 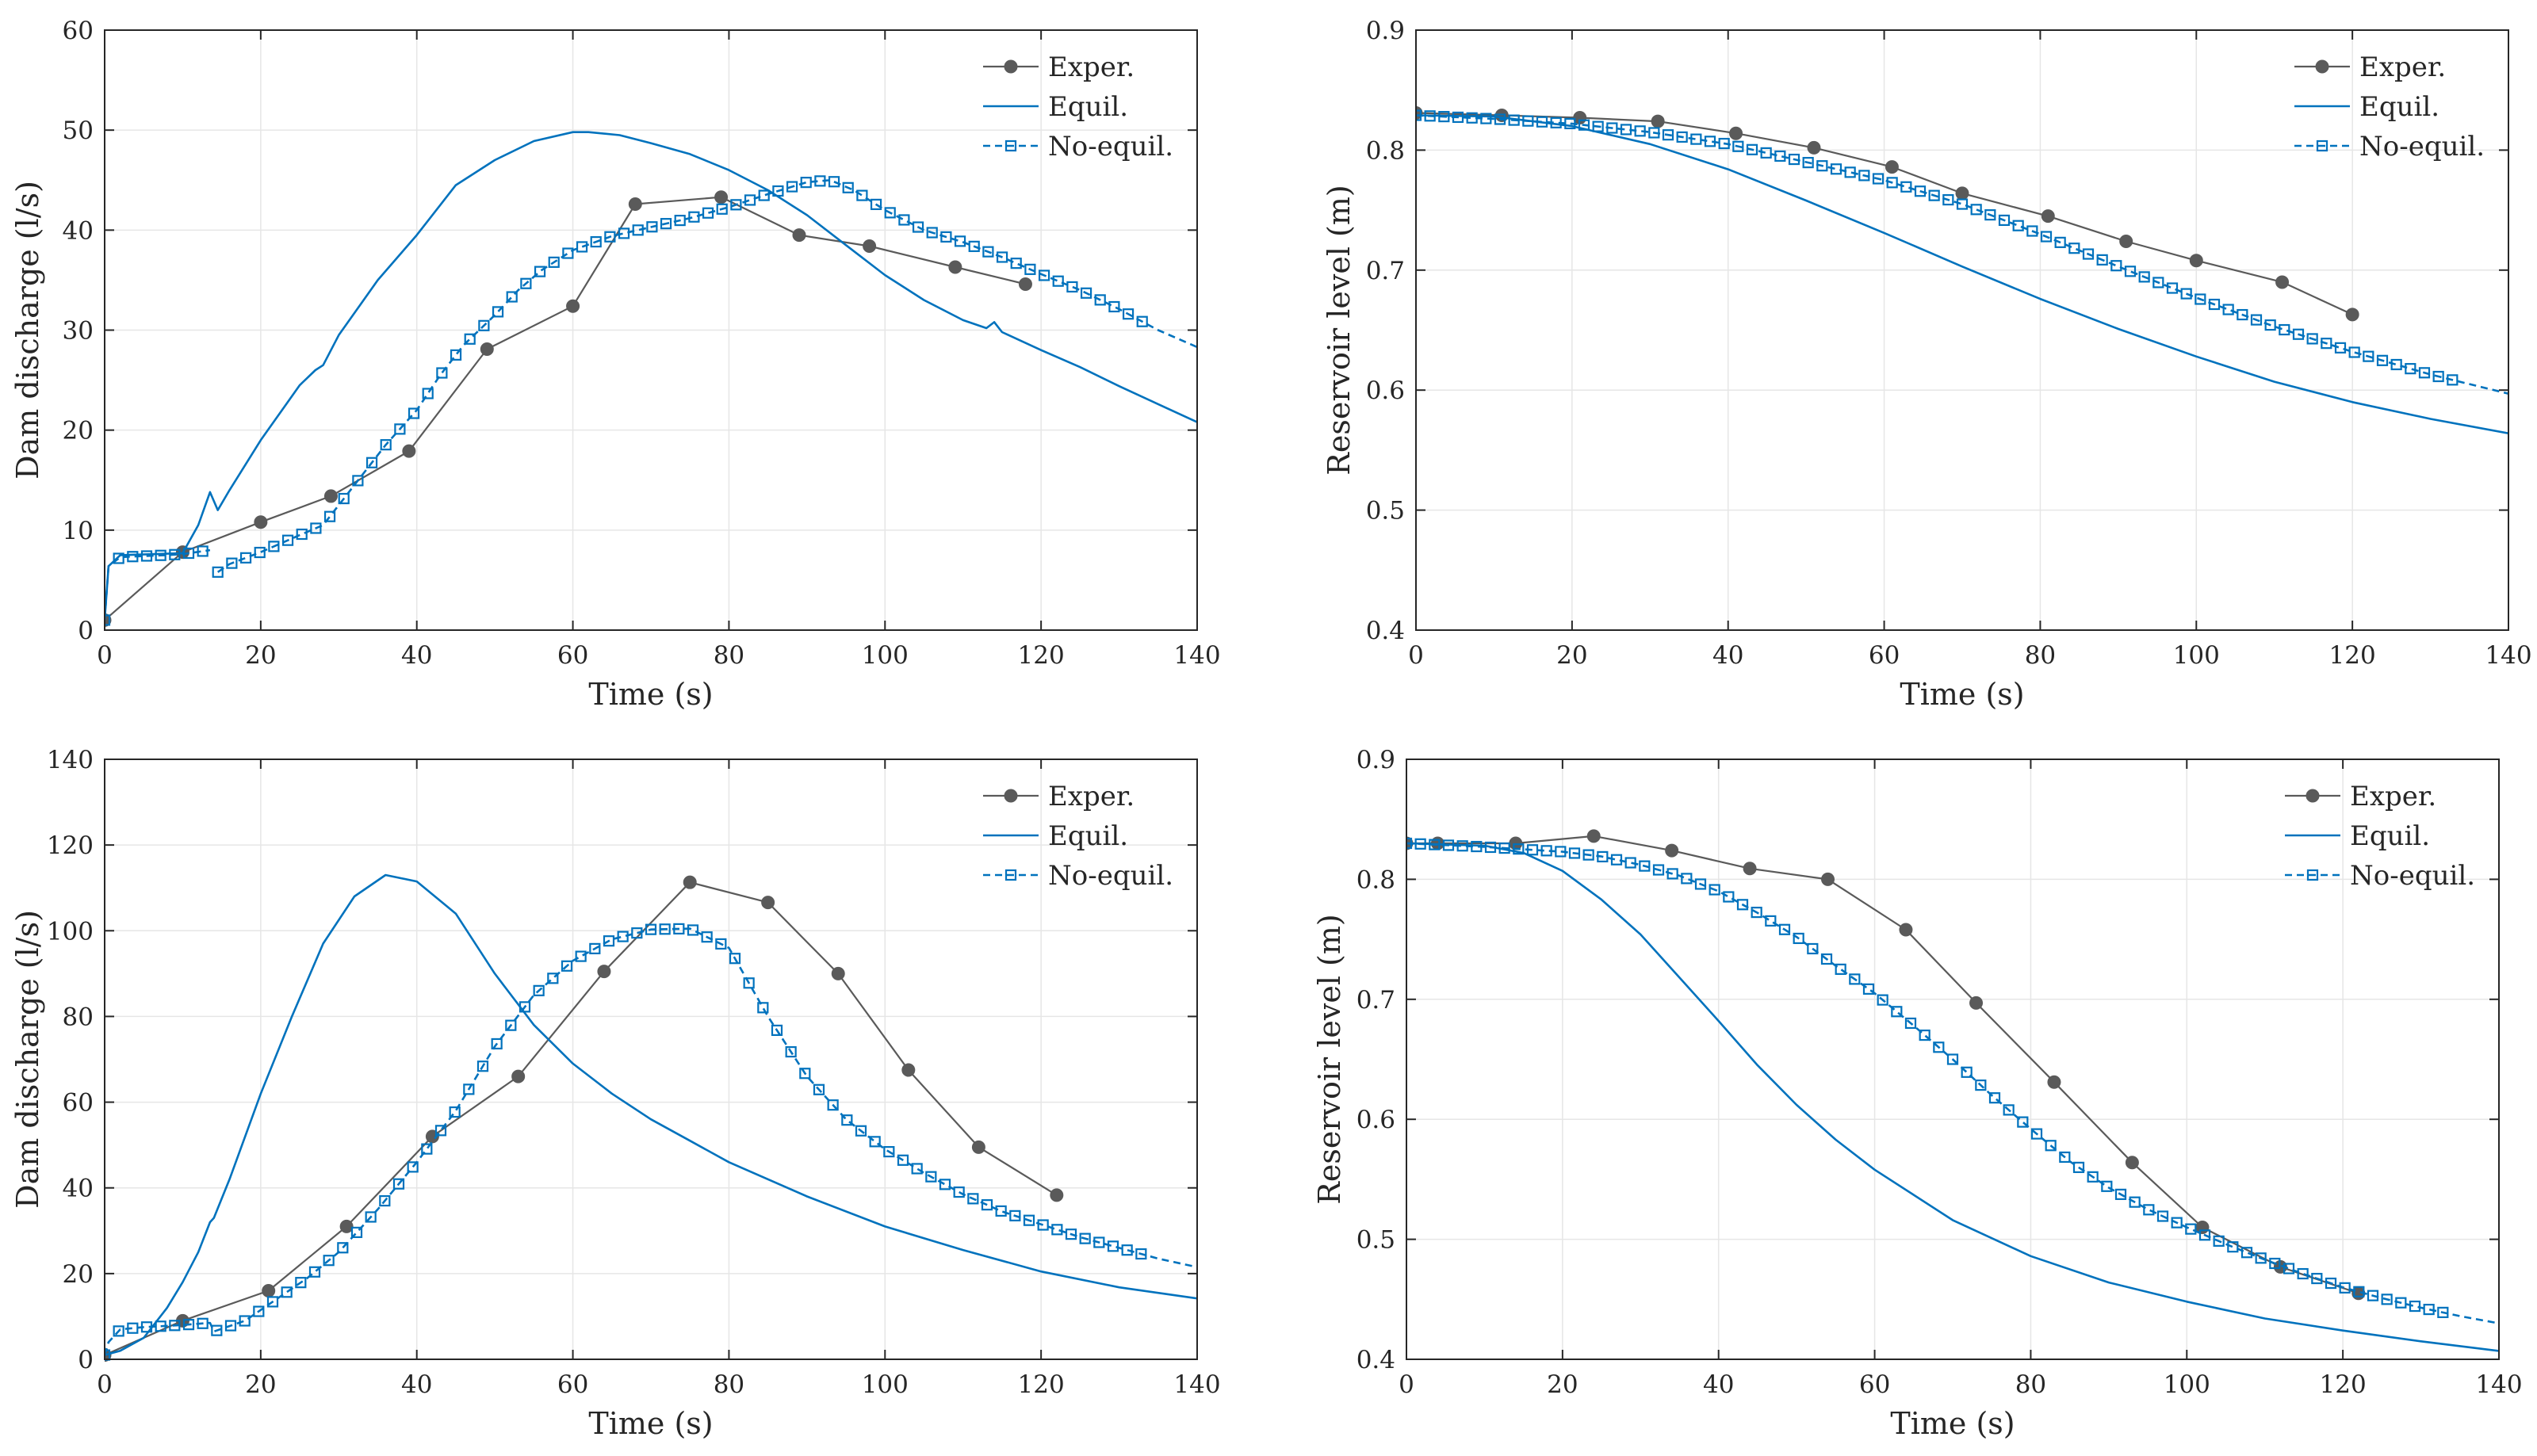 I want to click on x-tick-label: 100, so click(x=2187, y=1384).